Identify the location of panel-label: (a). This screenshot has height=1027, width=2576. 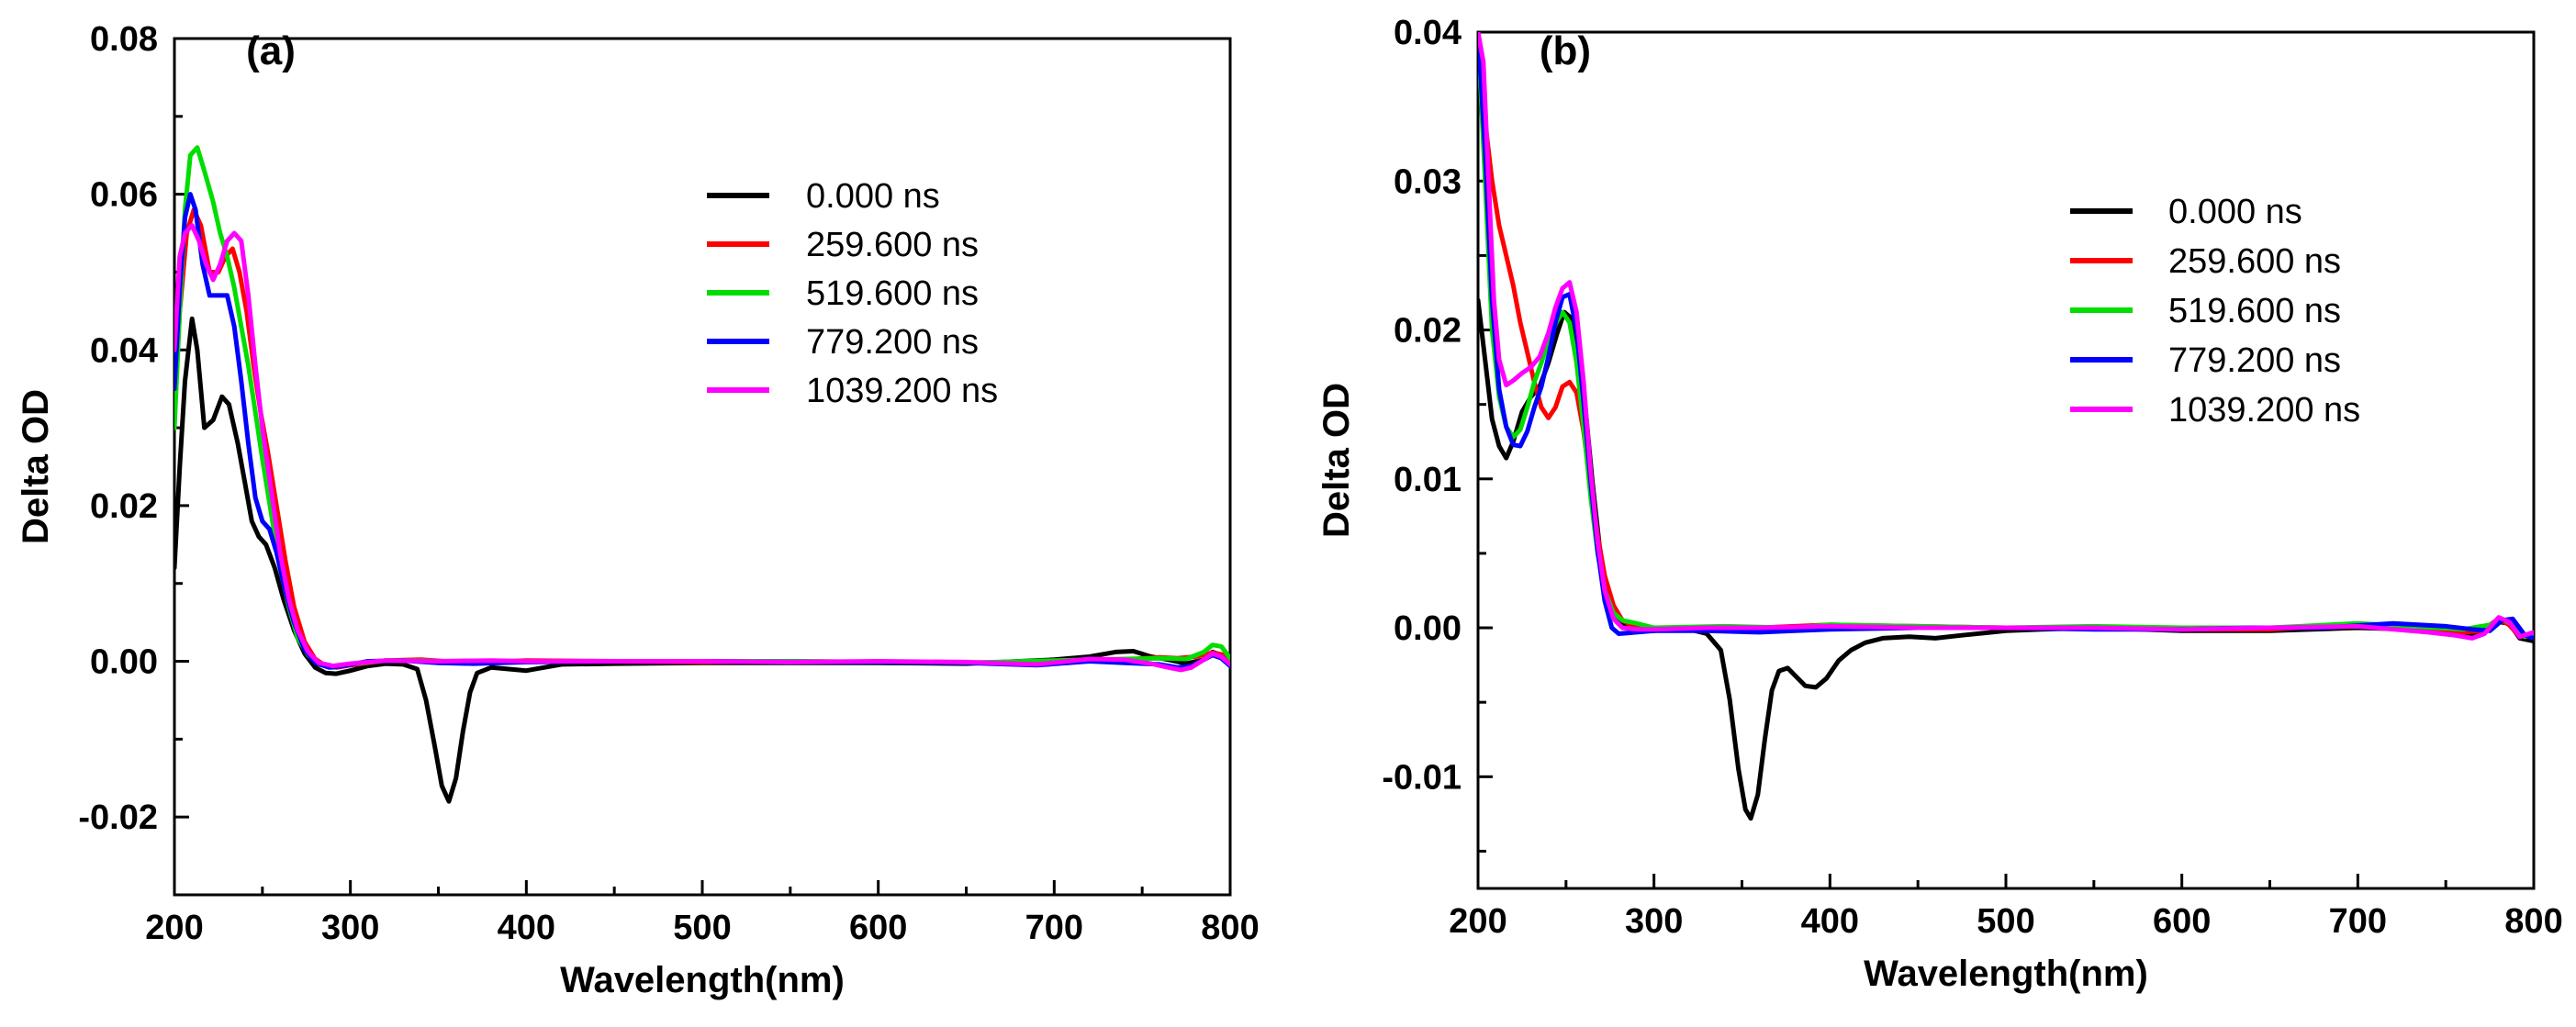
(271, 50).